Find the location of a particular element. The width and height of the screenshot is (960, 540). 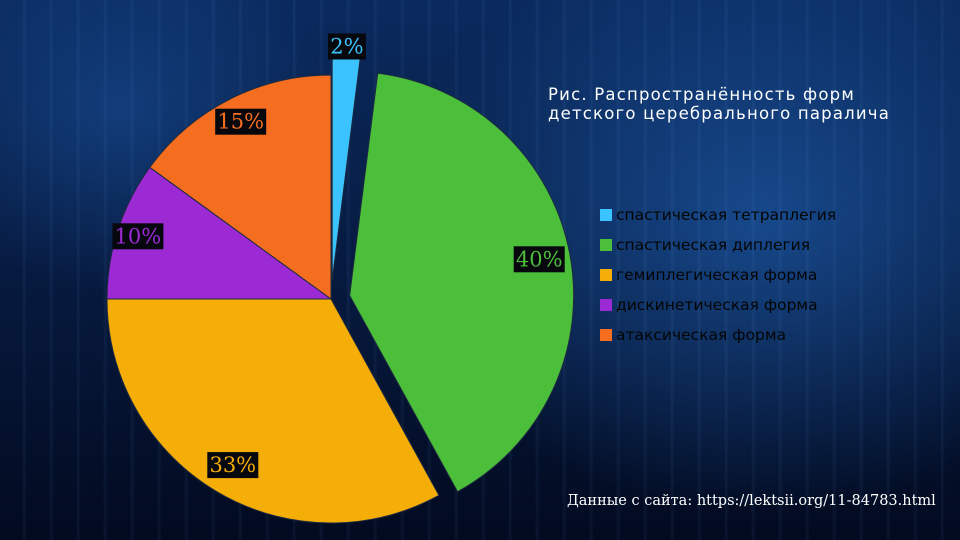

data-label-4: 10% is located at coordinates (138, 236).